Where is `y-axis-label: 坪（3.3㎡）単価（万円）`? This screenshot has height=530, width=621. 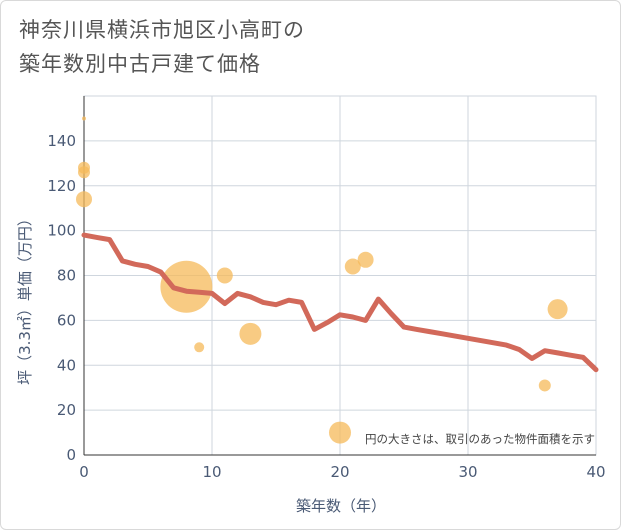
y-axis-label: 坪（3.3㎡）単価（万円） is located at coordinates (25, 298).